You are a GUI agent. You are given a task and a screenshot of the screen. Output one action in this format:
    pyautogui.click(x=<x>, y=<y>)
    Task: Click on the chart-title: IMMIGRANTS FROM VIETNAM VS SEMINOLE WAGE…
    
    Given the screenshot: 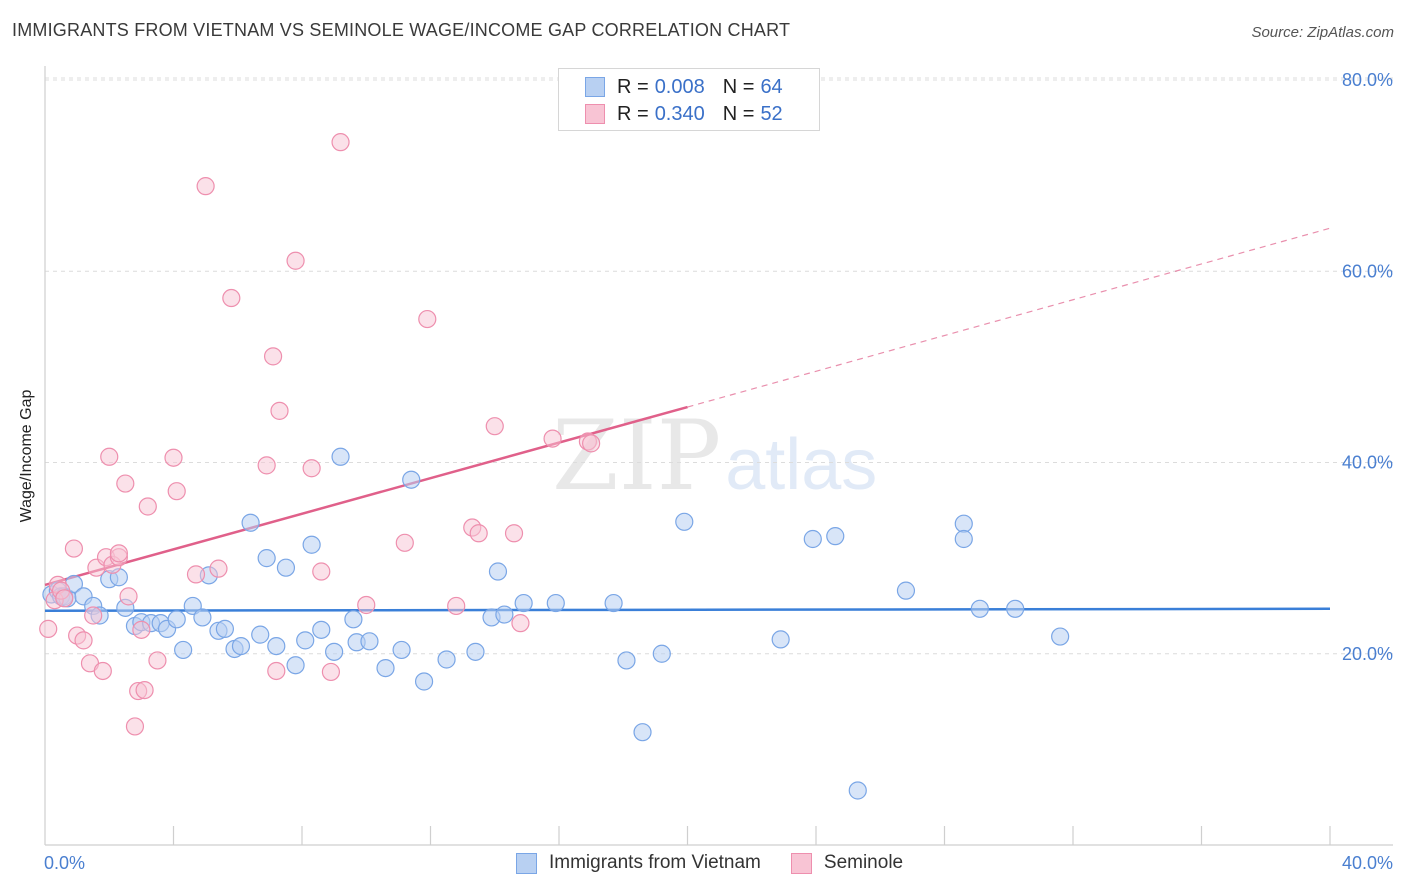 What is the action you would take?
    pyautogui.click(x=401, y=30)
    